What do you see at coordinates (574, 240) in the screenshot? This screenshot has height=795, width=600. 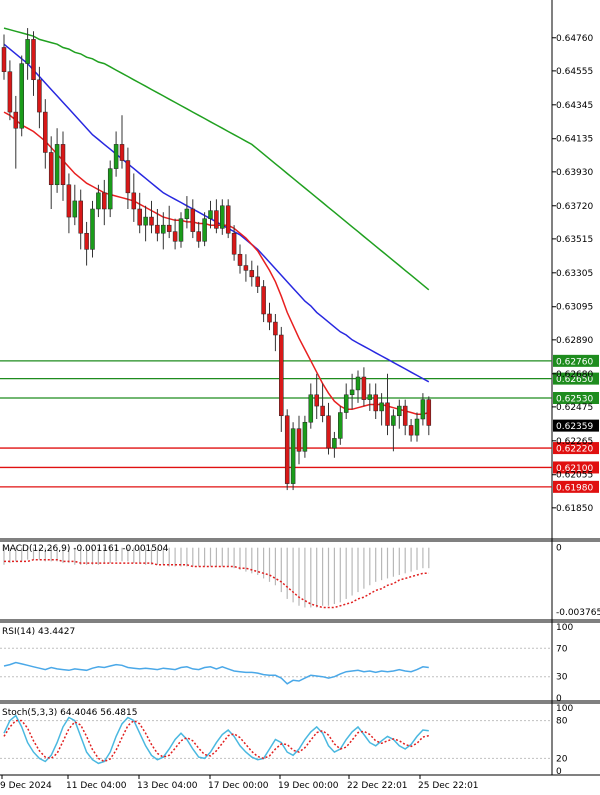 I see `price-tick-label: 0.63515` at bounding box center [574, 240].